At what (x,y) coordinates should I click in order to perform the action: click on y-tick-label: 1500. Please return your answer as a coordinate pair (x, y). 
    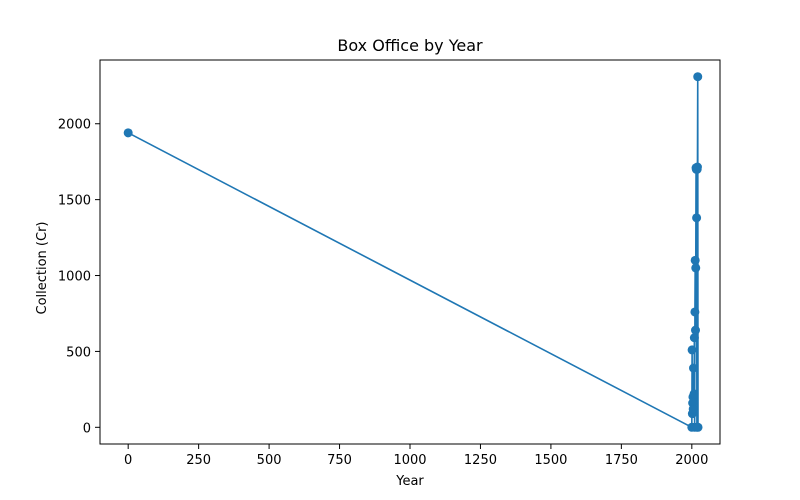
    Looking at the image, I should click on (74, 201).